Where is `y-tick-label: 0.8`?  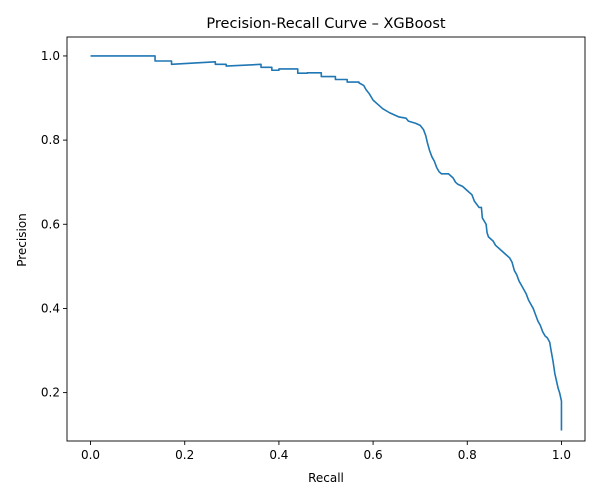
y-tick-label: 0.8 is located at coordinates (50, 140).